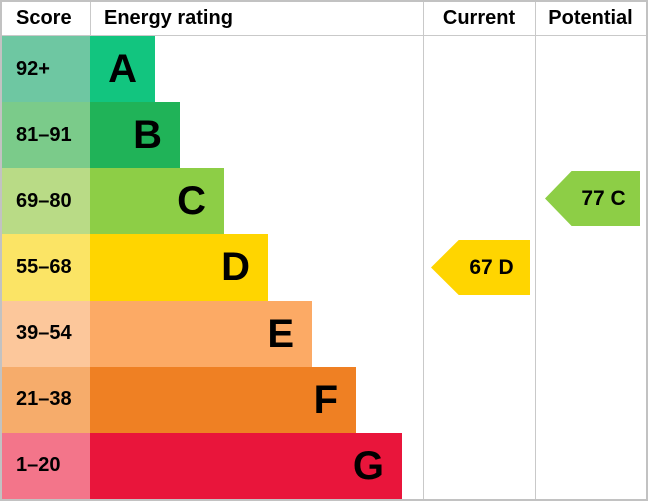 The image size is (648, 501). Describe the element at coordinates (44, 18) in the screenshot. I see `score-column-header: Score` at that location.